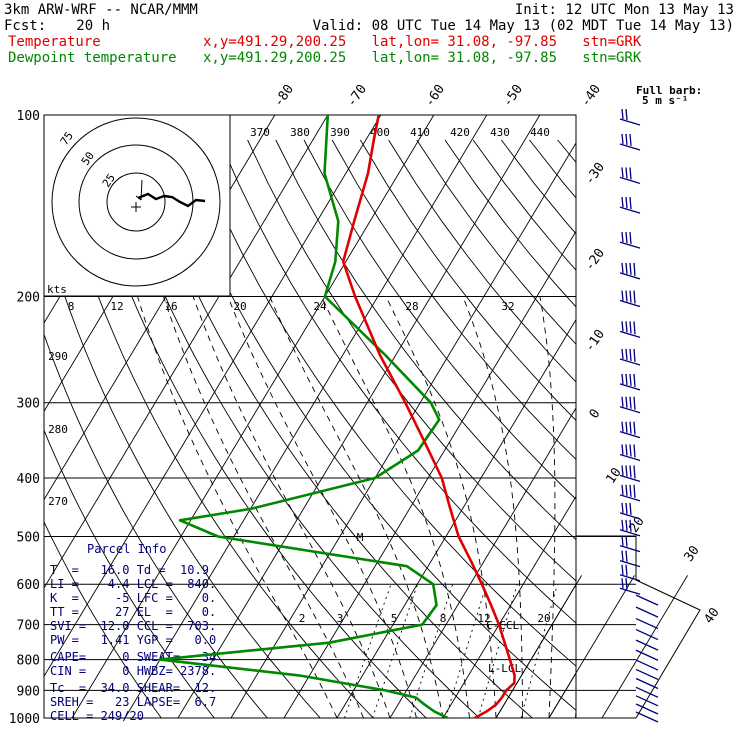 The width and height of the screenshot is (740, 740). What do you see at coordinates (58, 501) in the screenshot?
I see `dry-adiabat-label: 270` at bounding box center [58, 501].